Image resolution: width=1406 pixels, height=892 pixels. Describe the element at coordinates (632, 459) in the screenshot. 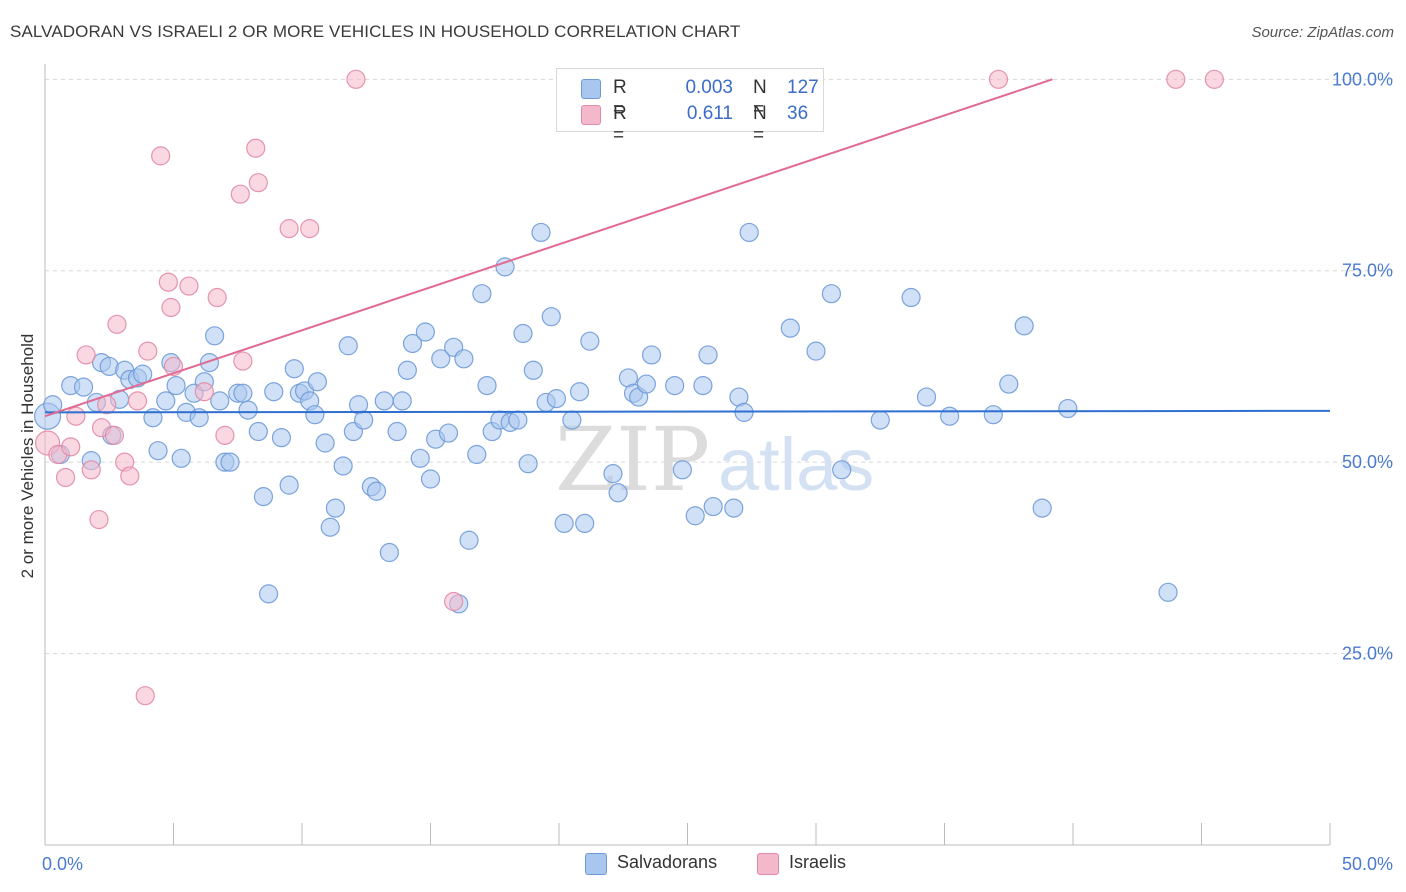

I see `watermark-zip: ZIP` at that location.